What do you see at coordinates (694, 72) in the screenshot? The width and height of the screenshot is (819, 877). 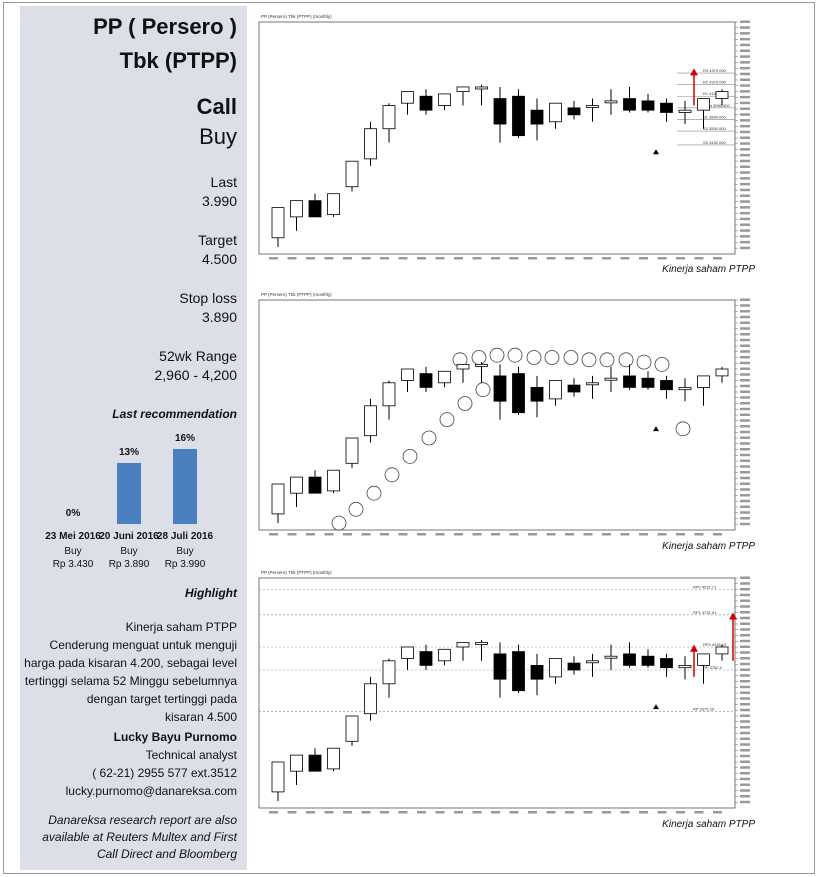 I see `target-arrow-head` at bounding box center [694, 72].